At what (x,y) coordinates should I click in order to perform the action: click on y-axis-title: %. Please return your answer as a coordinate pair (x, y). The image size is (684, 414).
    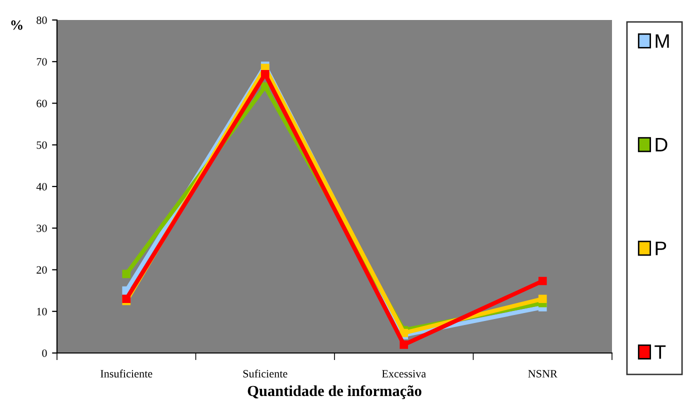
    Looking at the image, I should click on (16, 25).